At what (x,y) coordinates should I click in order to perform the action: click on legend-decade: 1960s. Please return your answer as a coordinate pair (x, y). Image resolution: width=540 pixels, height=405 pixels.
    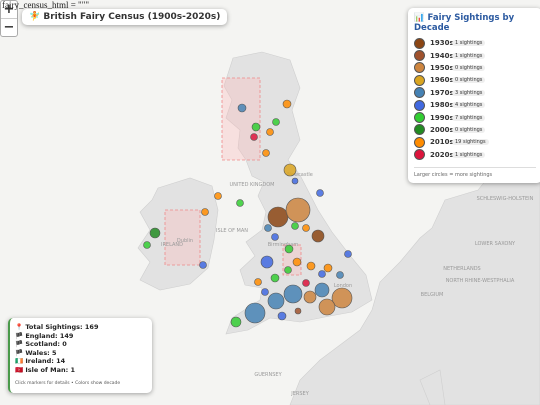
    Looking at the image, I should click on (442, 80).